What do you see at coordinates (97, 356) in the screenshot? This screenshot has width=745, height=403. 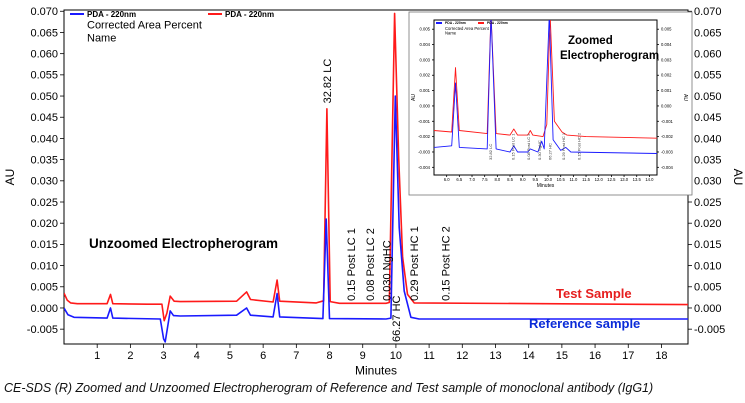 I see `x-tick-label: 1` at bounding box center [97, 356].